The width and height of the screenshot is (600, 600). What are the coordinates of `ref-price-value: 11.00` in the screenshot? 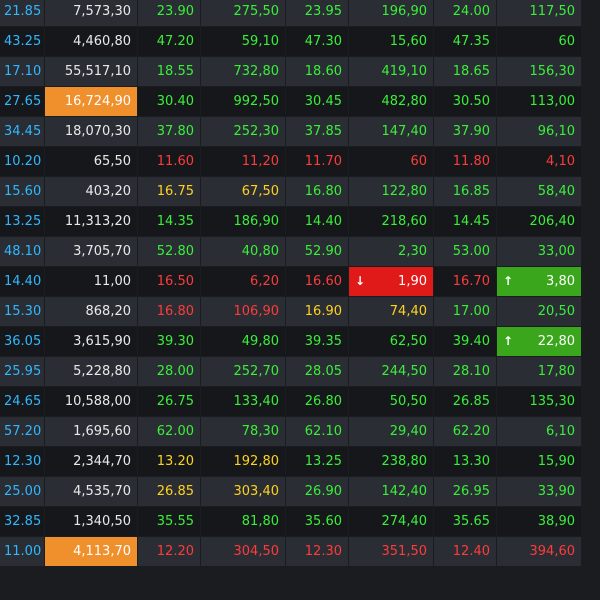 It's located at (23, 551).